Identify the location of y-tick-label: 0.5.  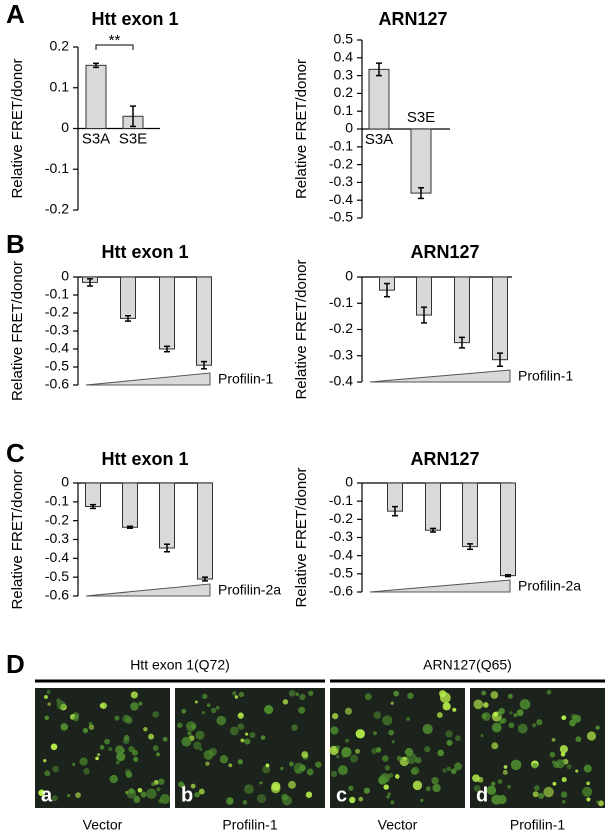
(344, 39).